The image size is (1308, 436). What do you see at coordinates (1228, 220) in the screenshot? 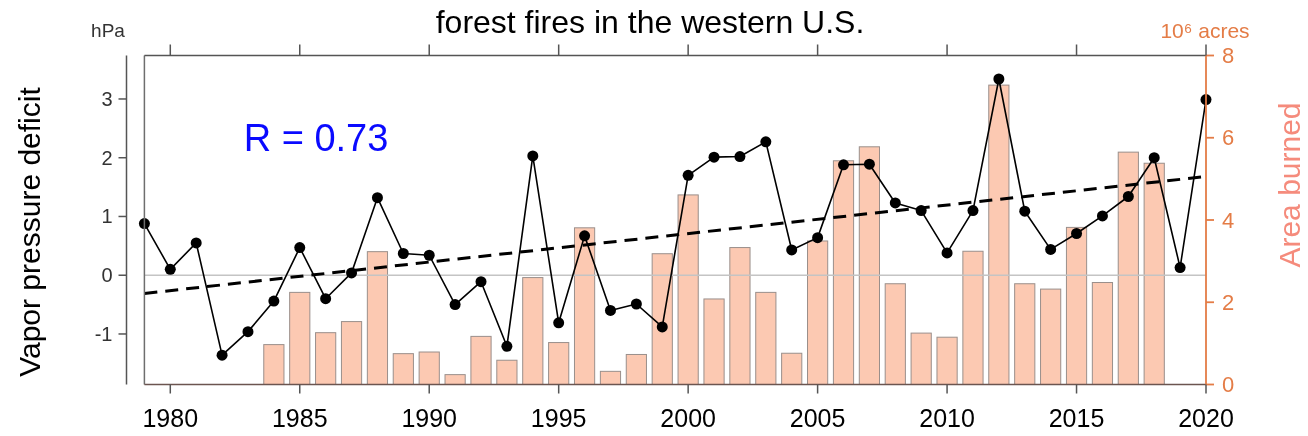
I see `y2-tick-label: 4` at bounding box center [1228, 220].